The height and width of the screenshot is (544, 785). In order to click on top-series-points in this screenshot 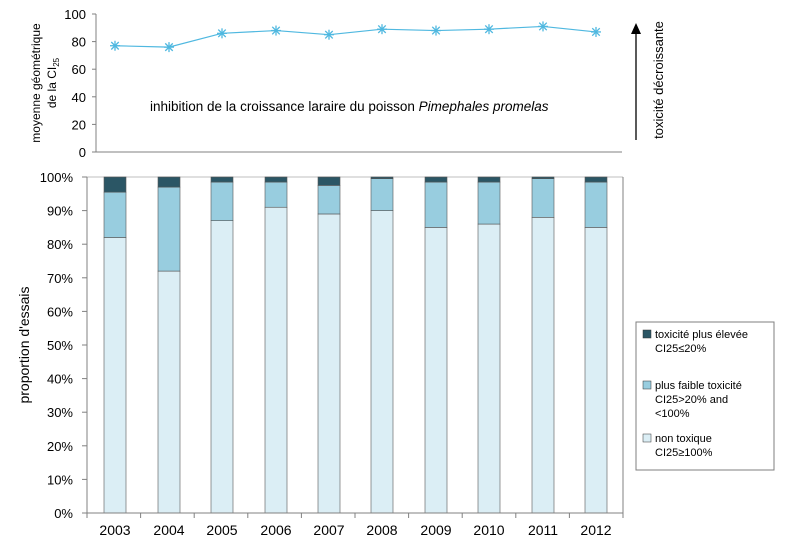, I will do `click(355, 37)`.